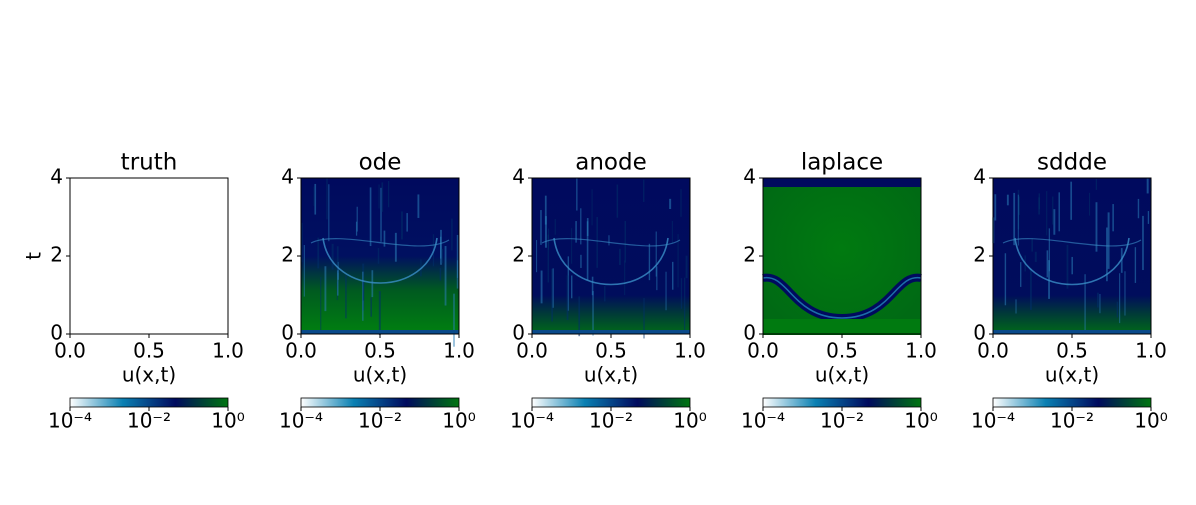  Describe the element at coordinates (1069, 291) in the screenshot. I see `heatmap-panel: sddde 0.0 0.5 1.0 0 2 4 u(x,t) 10⁻⁴ 10⁻² 10⁰` at that location.